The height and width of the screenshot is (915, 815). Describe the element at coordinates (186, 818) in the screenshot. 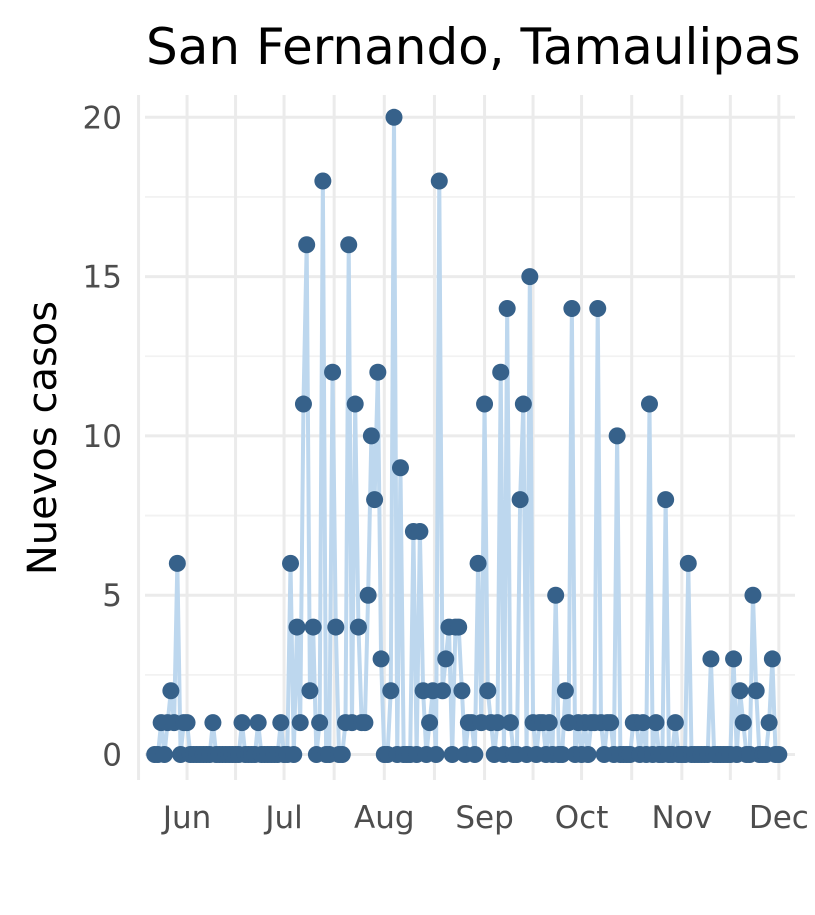

I see `x-tick-label: Jun` at that location.